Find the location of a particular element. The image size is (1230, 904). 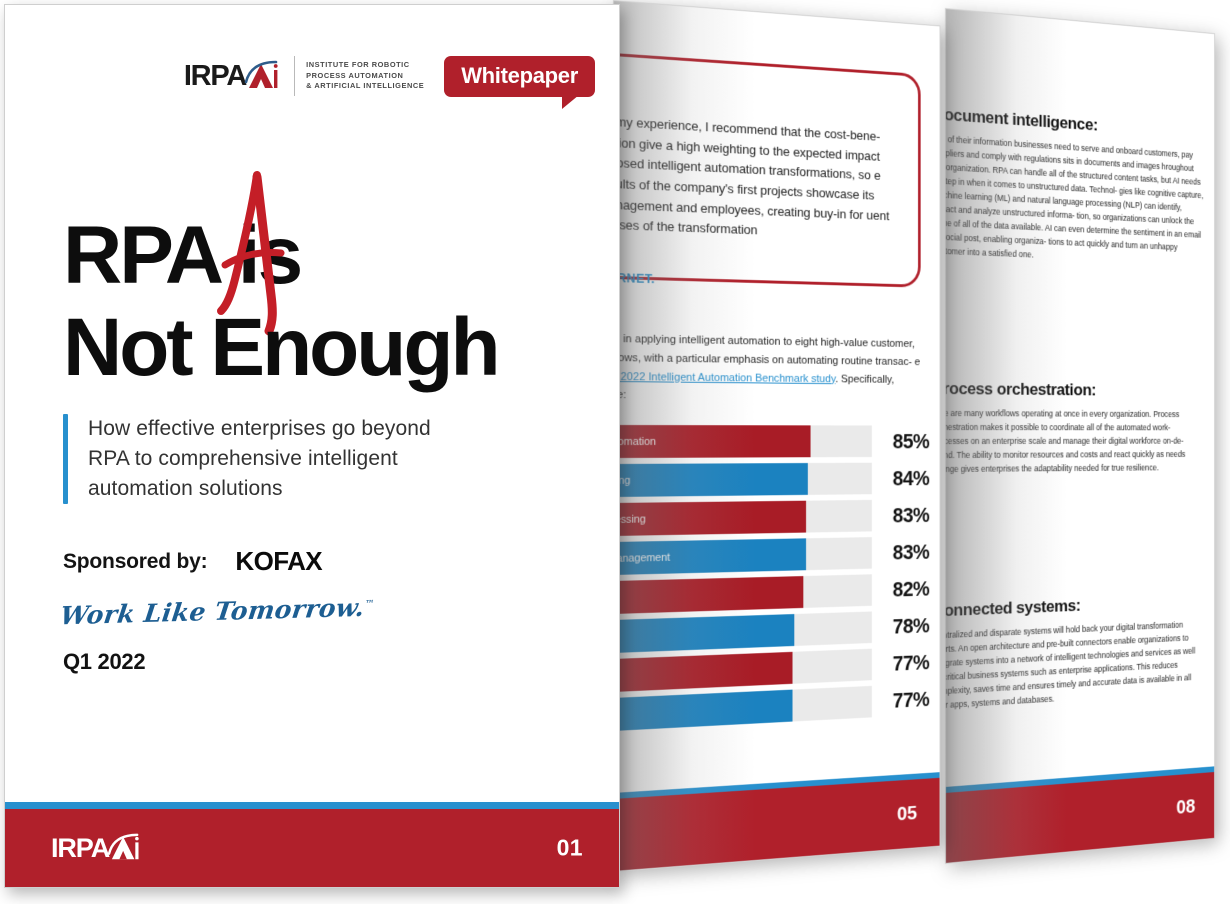

bar-track: ity management is located at coordinates (742, 556).